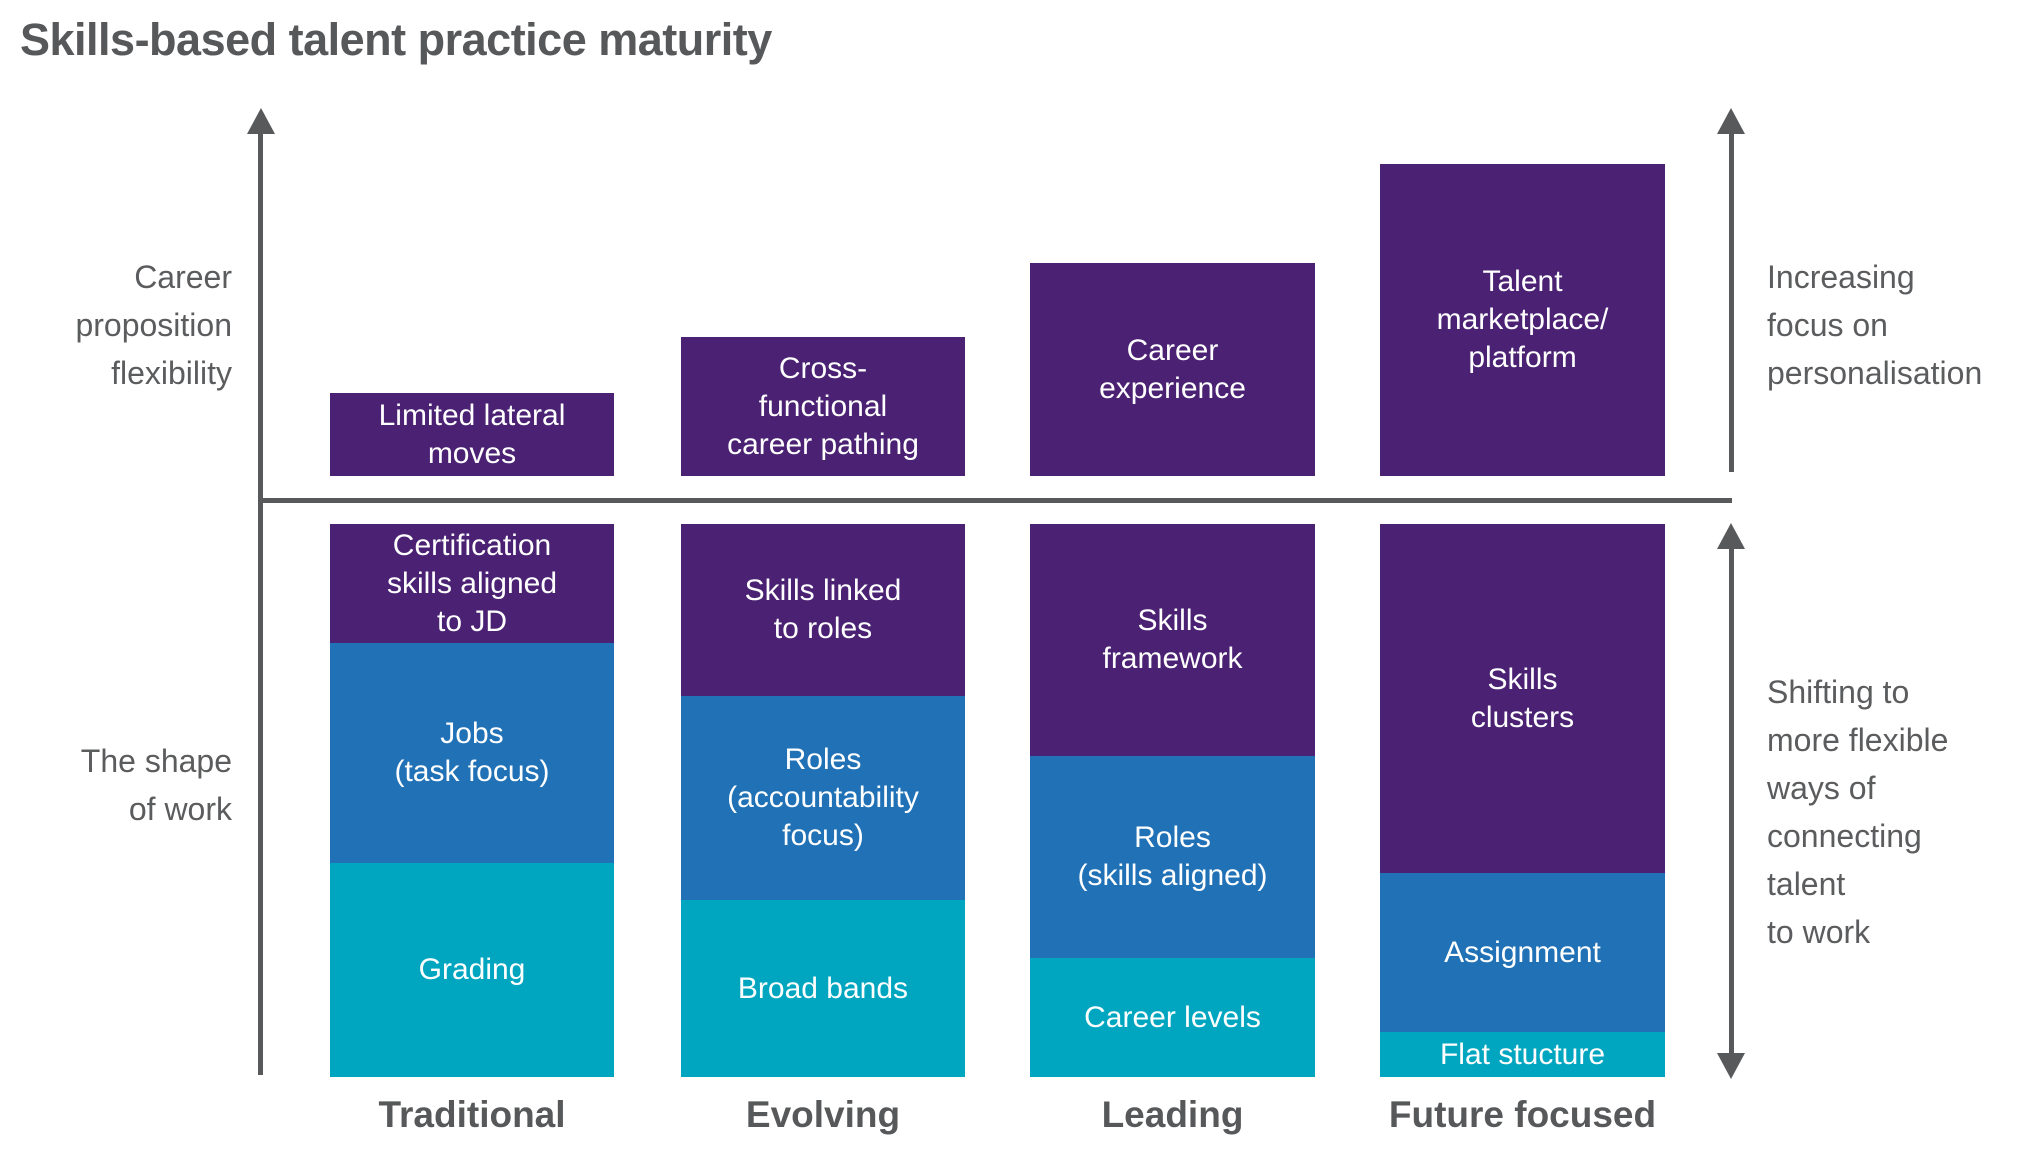  I want to click on box-flat-stucture: Flat stucture, so click(1522, 1054).